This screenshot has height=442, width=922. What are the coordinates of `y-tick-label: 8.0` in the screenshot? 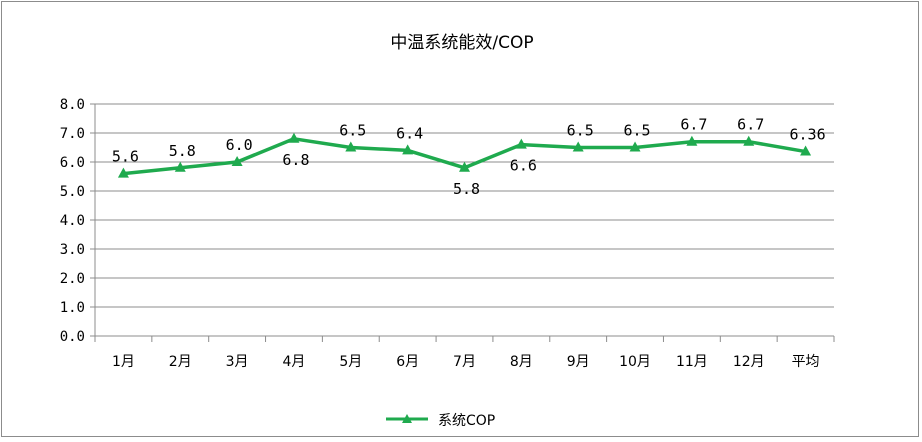 It's located at (72, 105).